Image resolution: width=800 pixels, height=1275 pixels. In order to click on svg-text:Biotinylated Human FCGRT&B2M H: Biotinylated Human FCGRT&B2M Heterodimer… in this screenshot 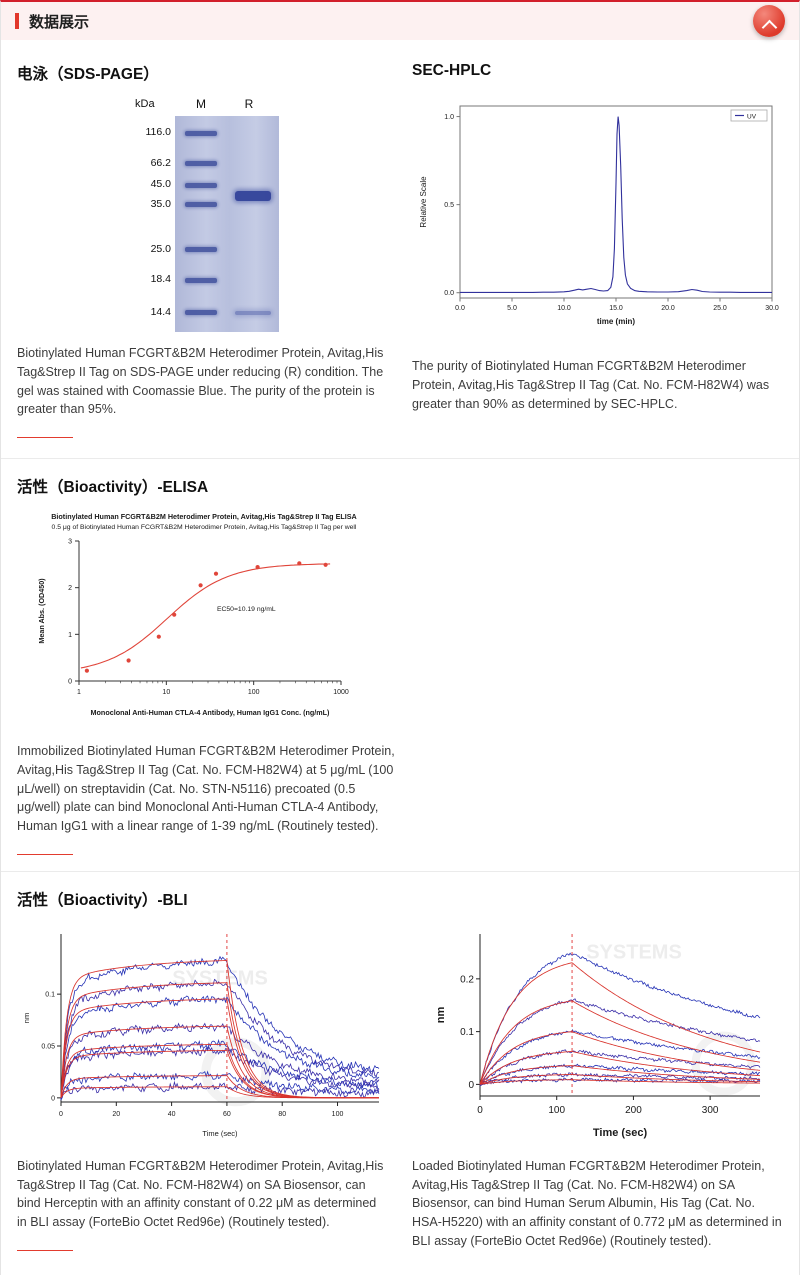, I will do `click(204, 516)`.